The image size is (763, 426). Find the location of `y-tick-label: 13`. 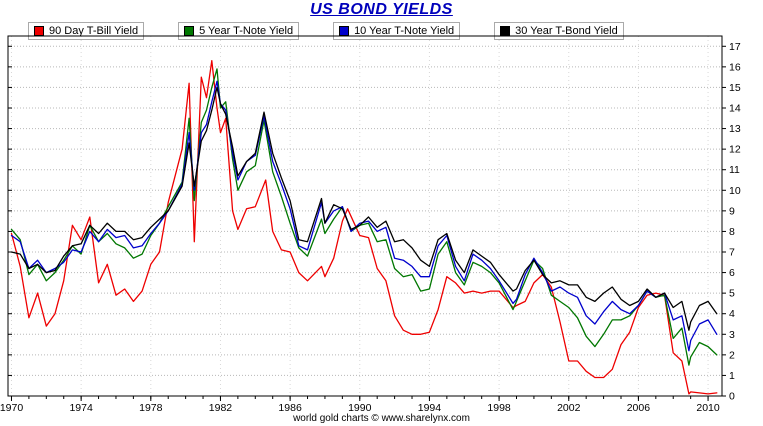

y-tick-label: 13 is located at coordinates (735, 129).